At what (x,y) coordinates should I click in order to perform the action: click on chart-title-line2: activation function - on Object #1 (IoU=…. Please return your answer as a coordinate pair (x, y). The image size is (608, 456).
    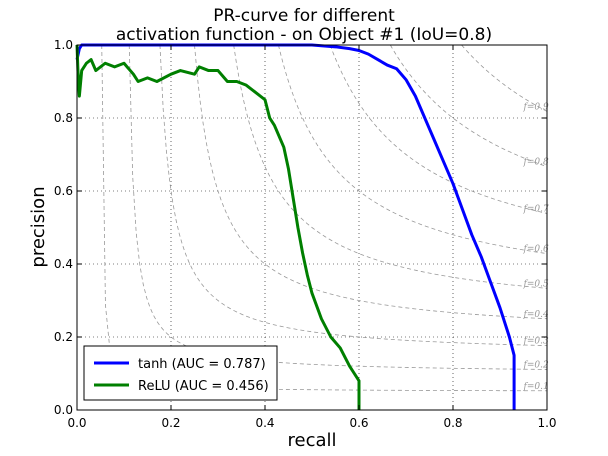
    Looking at the image, I should click on (304, 35).